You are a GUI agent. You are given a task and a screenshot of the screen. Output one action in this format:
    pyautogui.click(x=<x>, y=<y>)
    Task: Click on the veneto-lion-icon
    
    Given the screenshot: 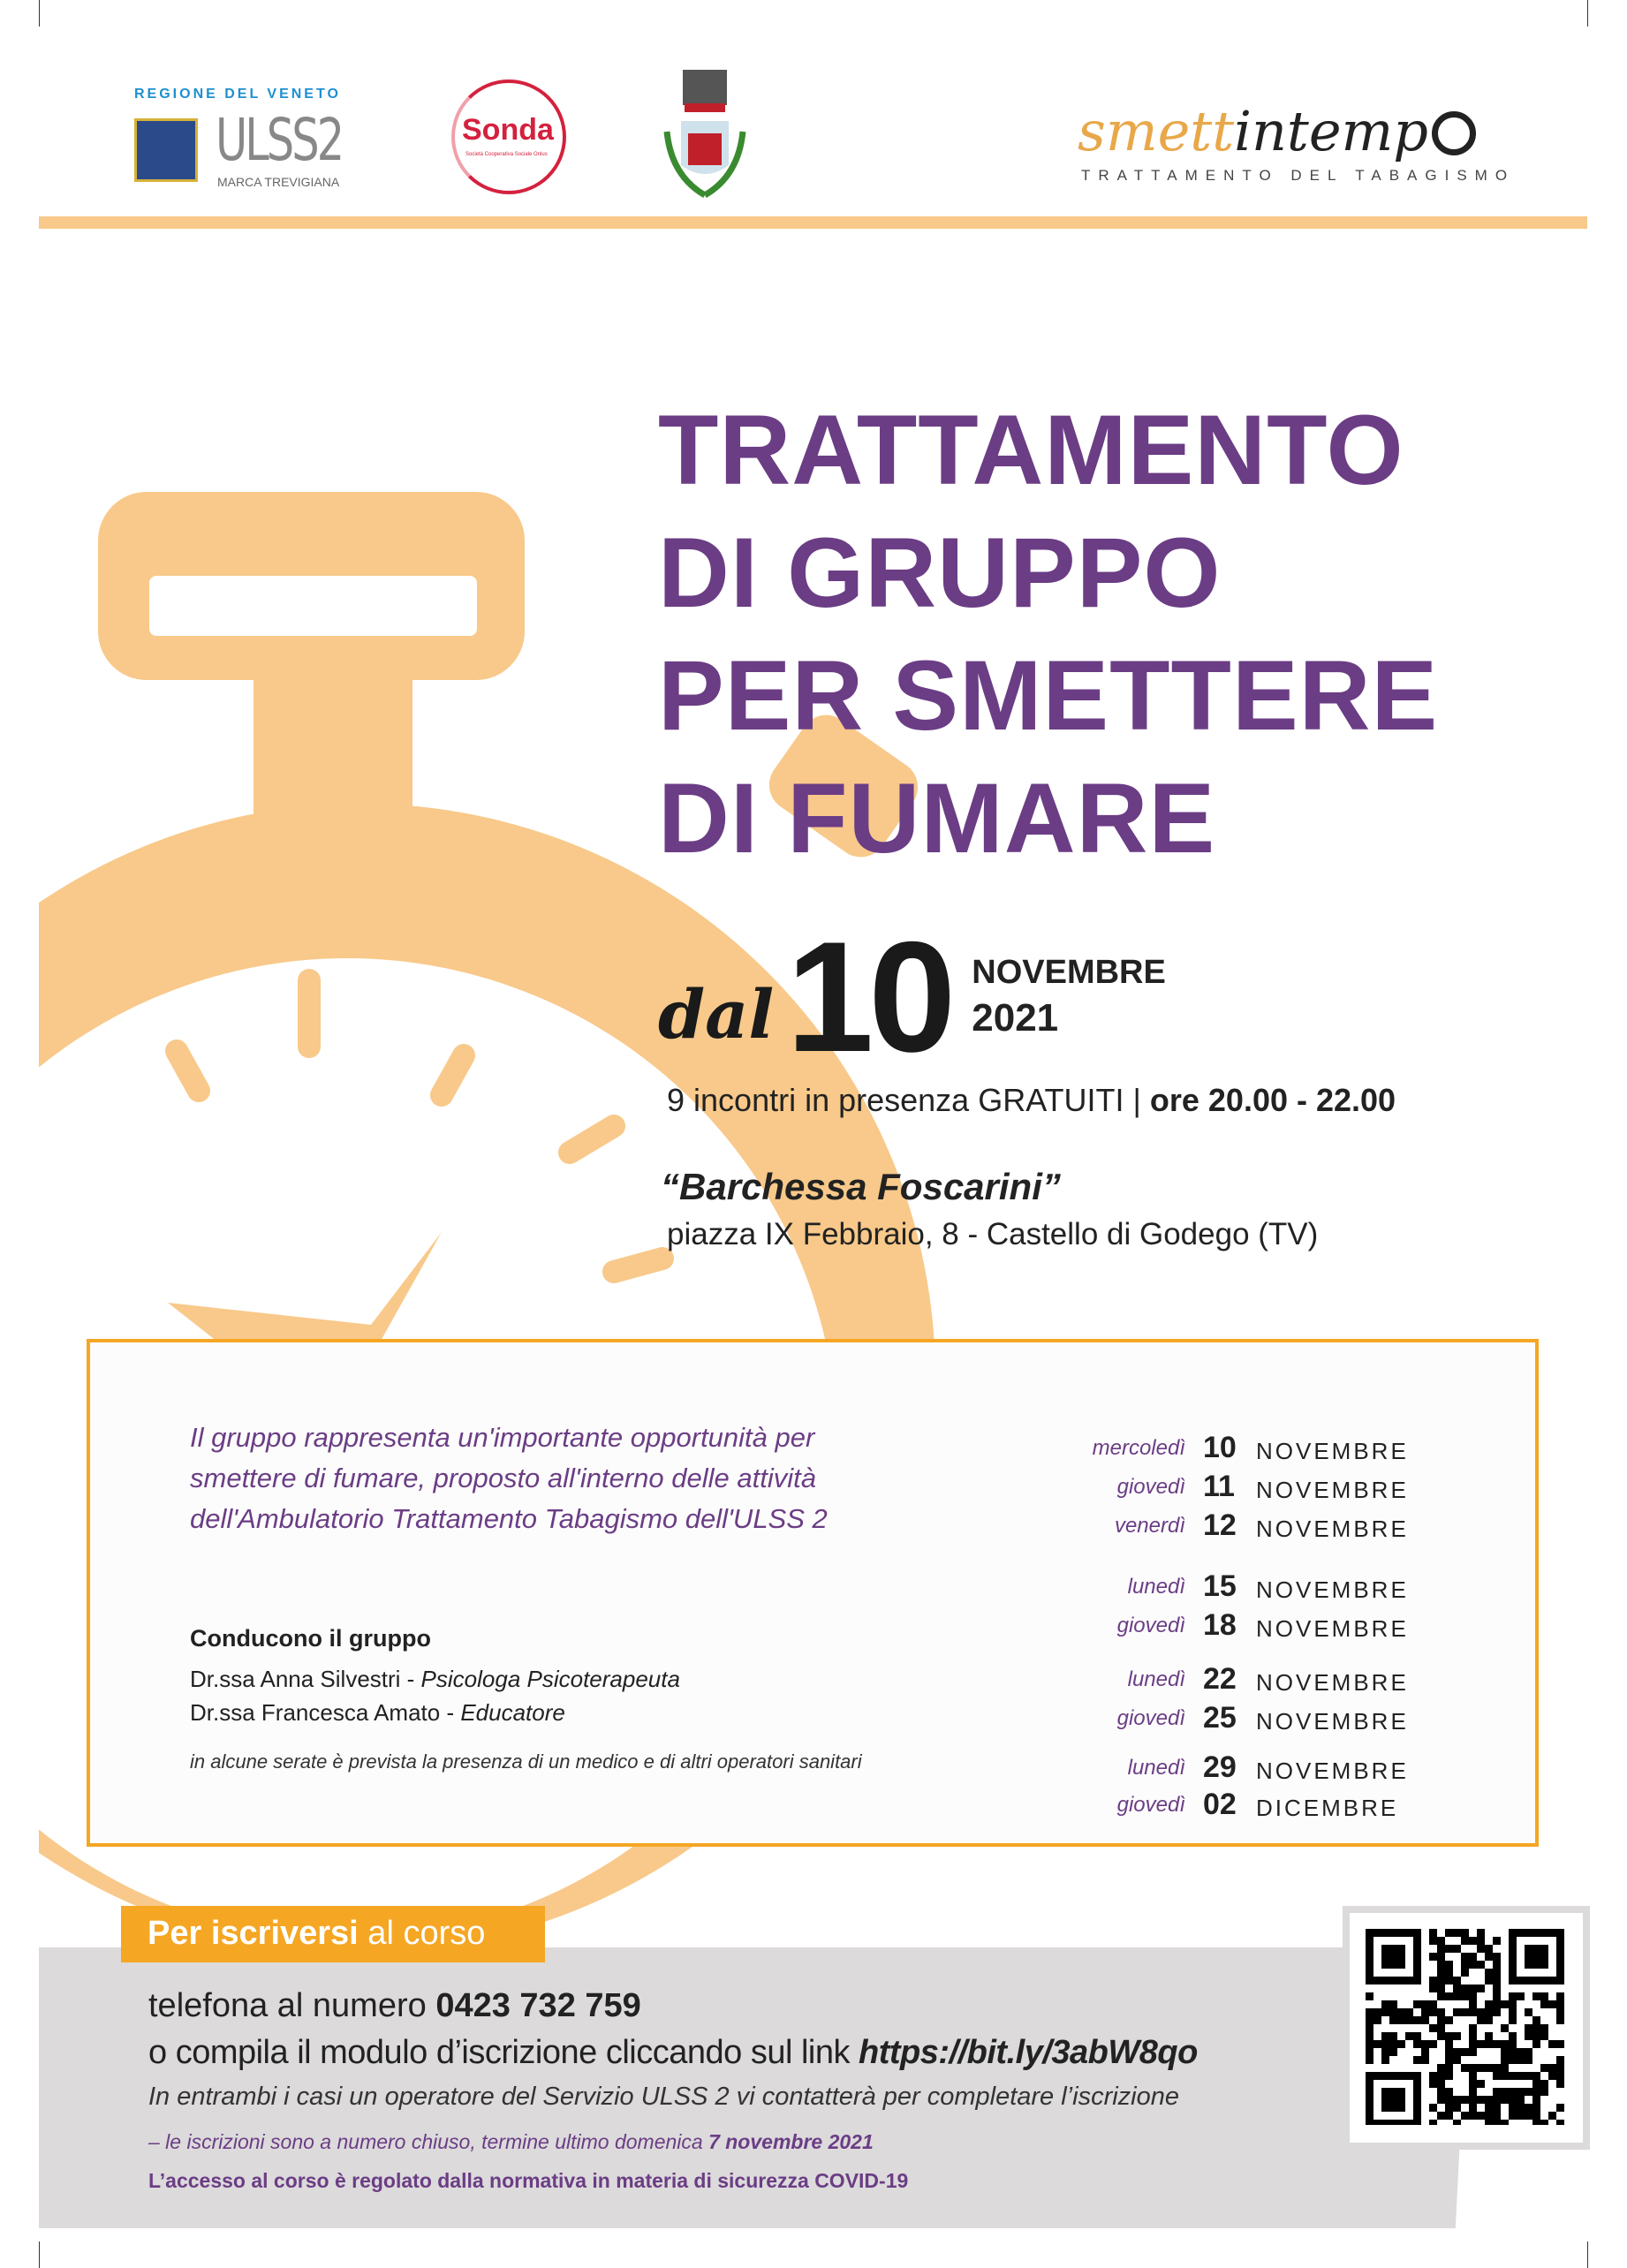 What is the action you would take?
    pyautogui.click(x=166, y=150)
    